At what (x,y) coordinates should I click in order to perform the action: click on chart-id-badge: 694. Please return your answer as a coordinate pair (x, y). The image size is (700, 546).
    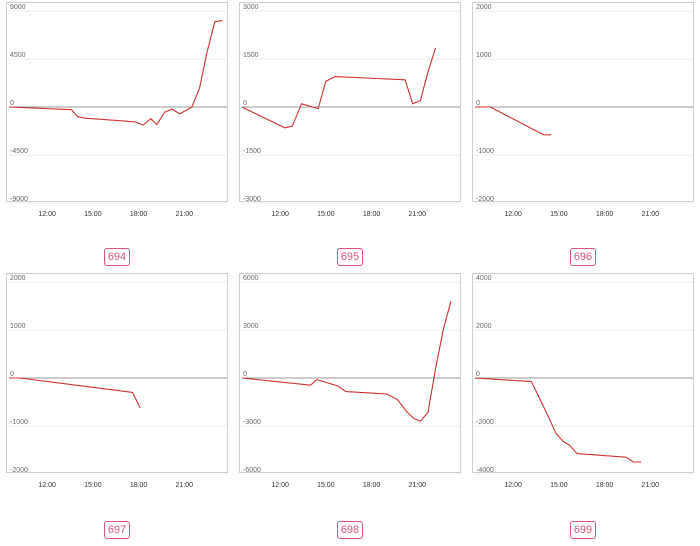
    Looking at the image, I should click on (117, 257).